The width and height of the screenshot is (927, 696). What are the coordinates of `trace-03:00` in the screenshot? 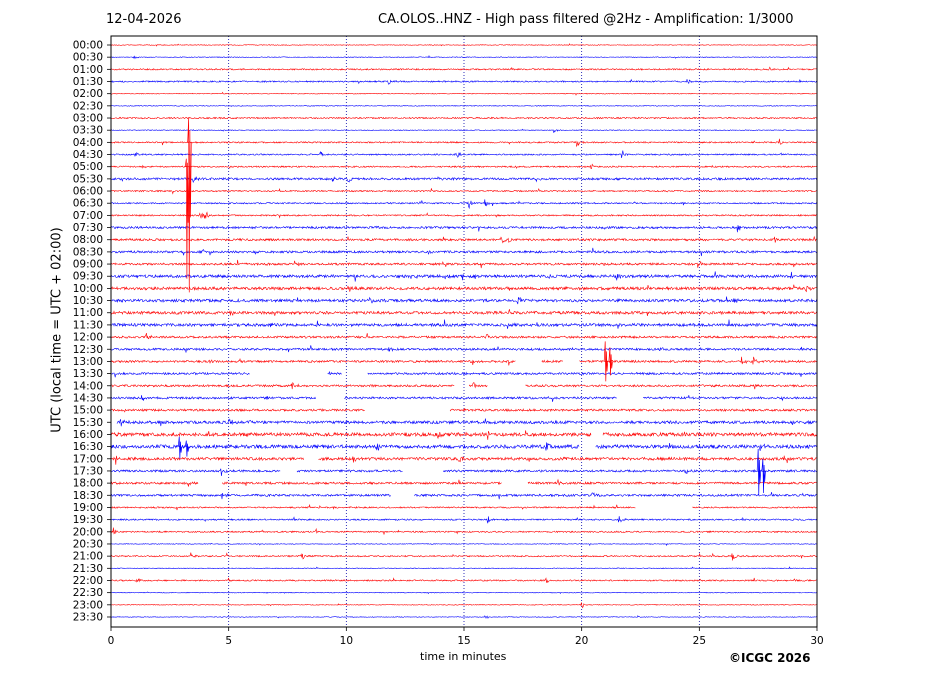 It's located at (463, 118).